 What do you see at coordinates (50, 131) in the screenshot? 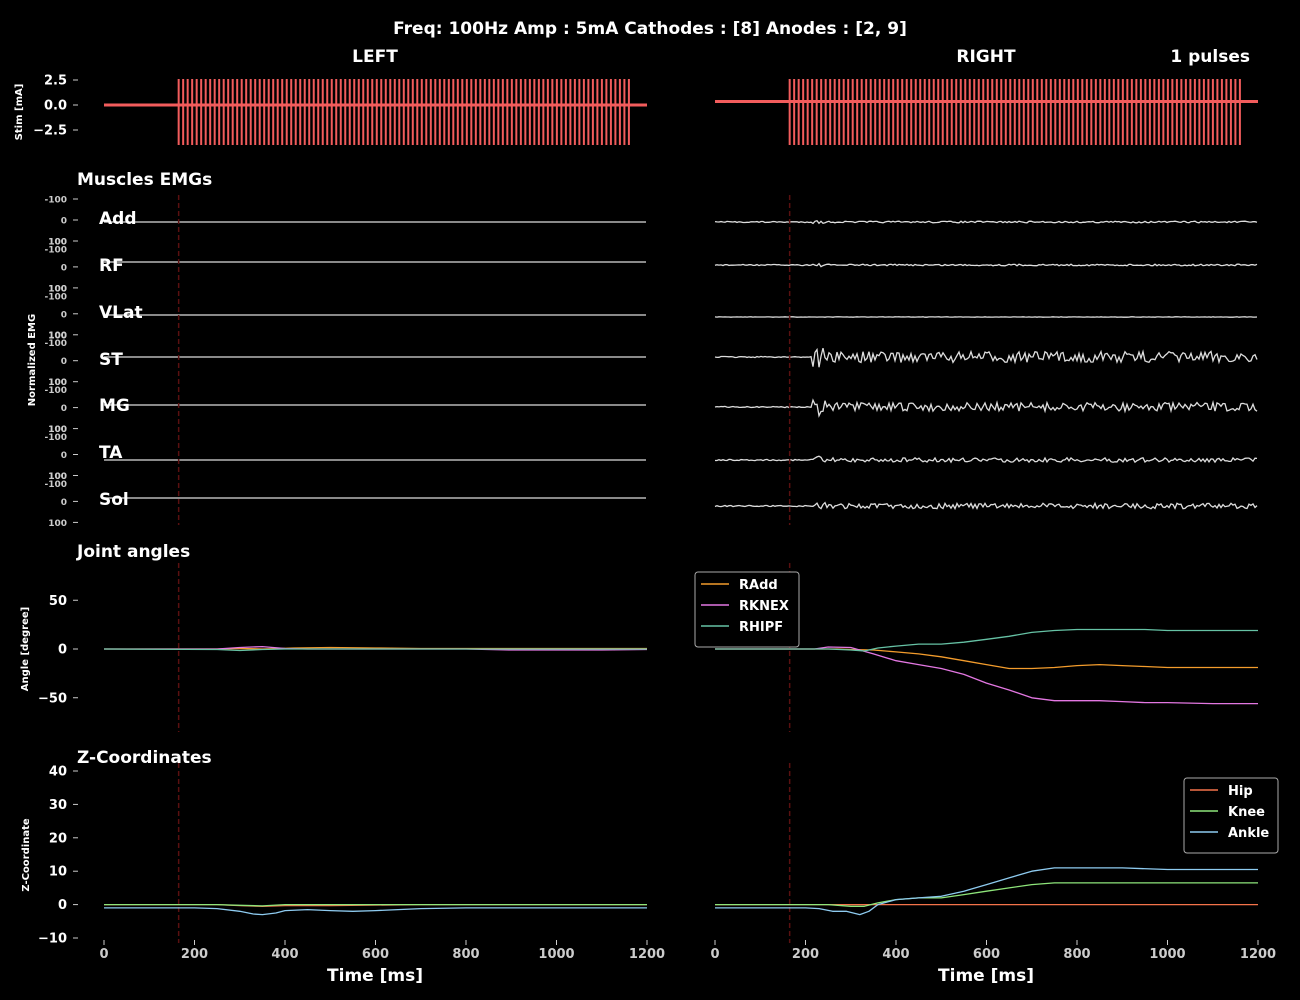
I see `stim-left-ytick-label: −2.5` at bounding box center [50, 131].